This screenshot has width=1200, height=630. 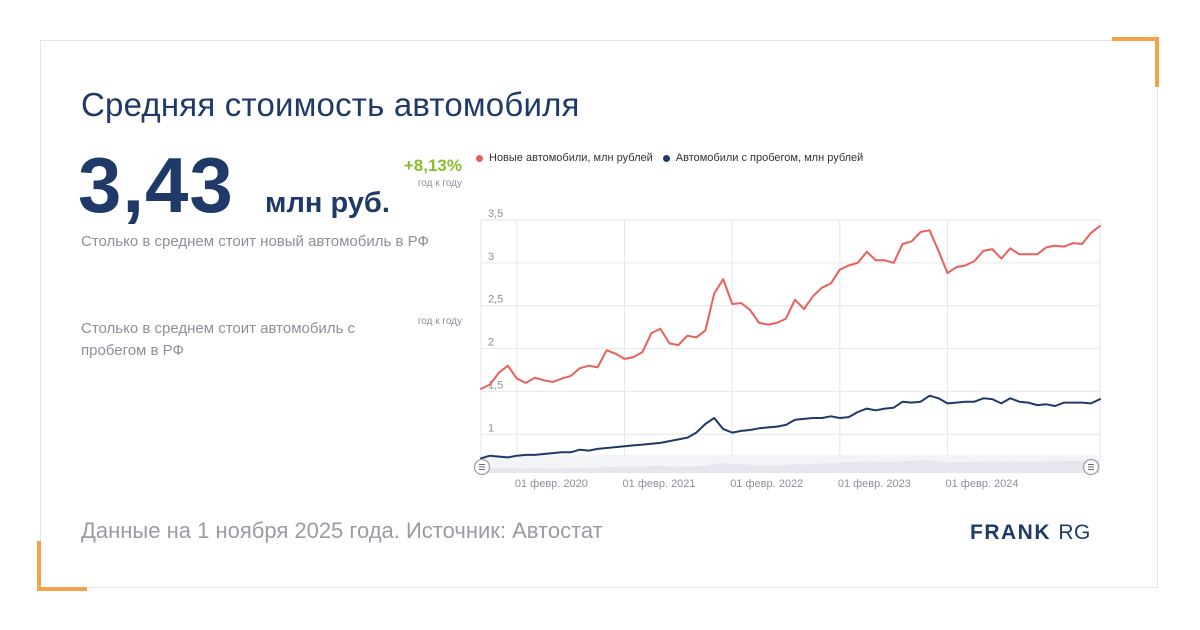 I want to click on legend-item-new: Новые автомобили, млн рублей, so click(x=564, y=158).